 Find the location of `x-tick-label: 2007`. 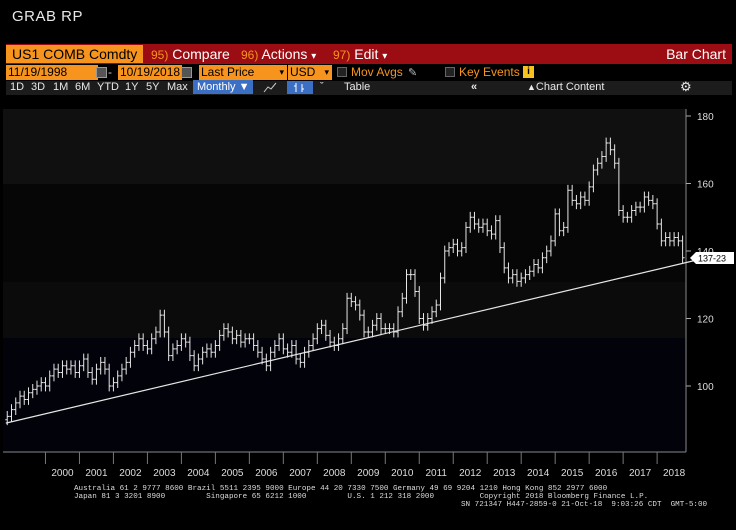

x-tick-label: 2007 is located at coordinates (300, 473).